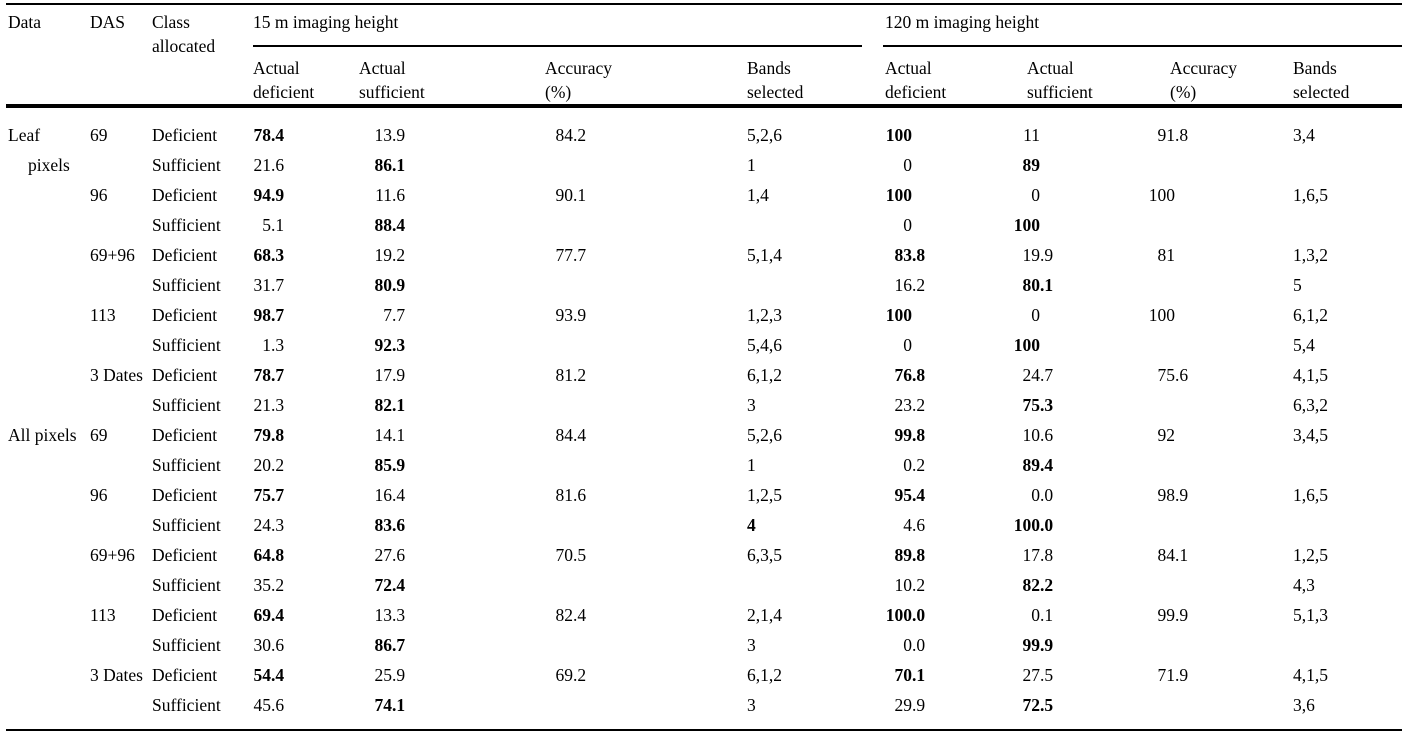 This screenshot has width=1408, height=744. What do you see at coordinates (903, 495) in the screenshot?
I see `integer-part: 95` at bounding box center [903, 495].